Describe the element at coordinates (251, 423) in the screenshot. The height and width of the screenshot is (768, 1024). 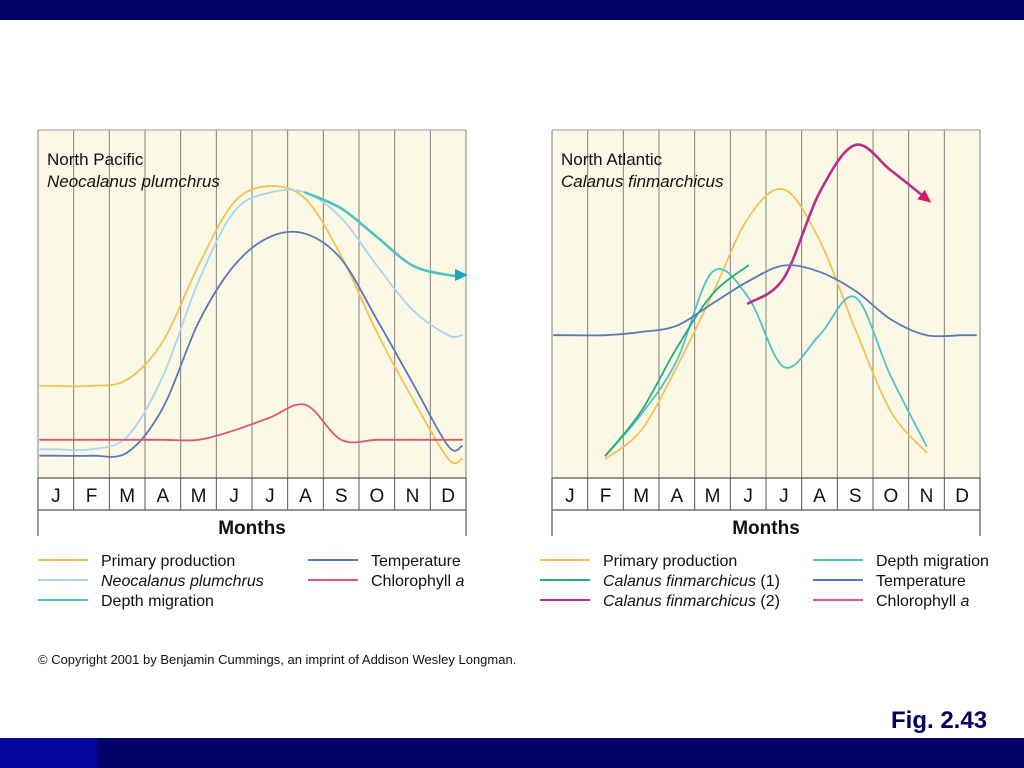
I see `series-line-chlorophyll-a` at that location.